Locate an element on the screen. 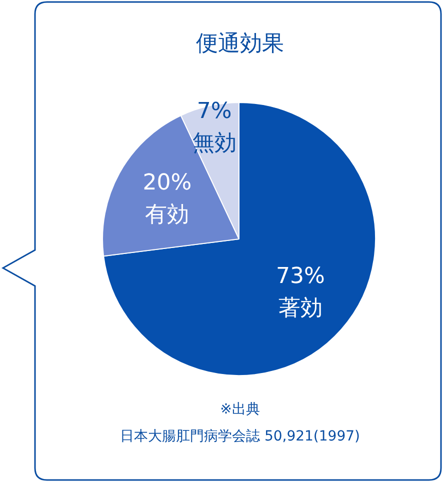 The image size is (444, 482). data-label: 7% is located at coordinates (214, 111).